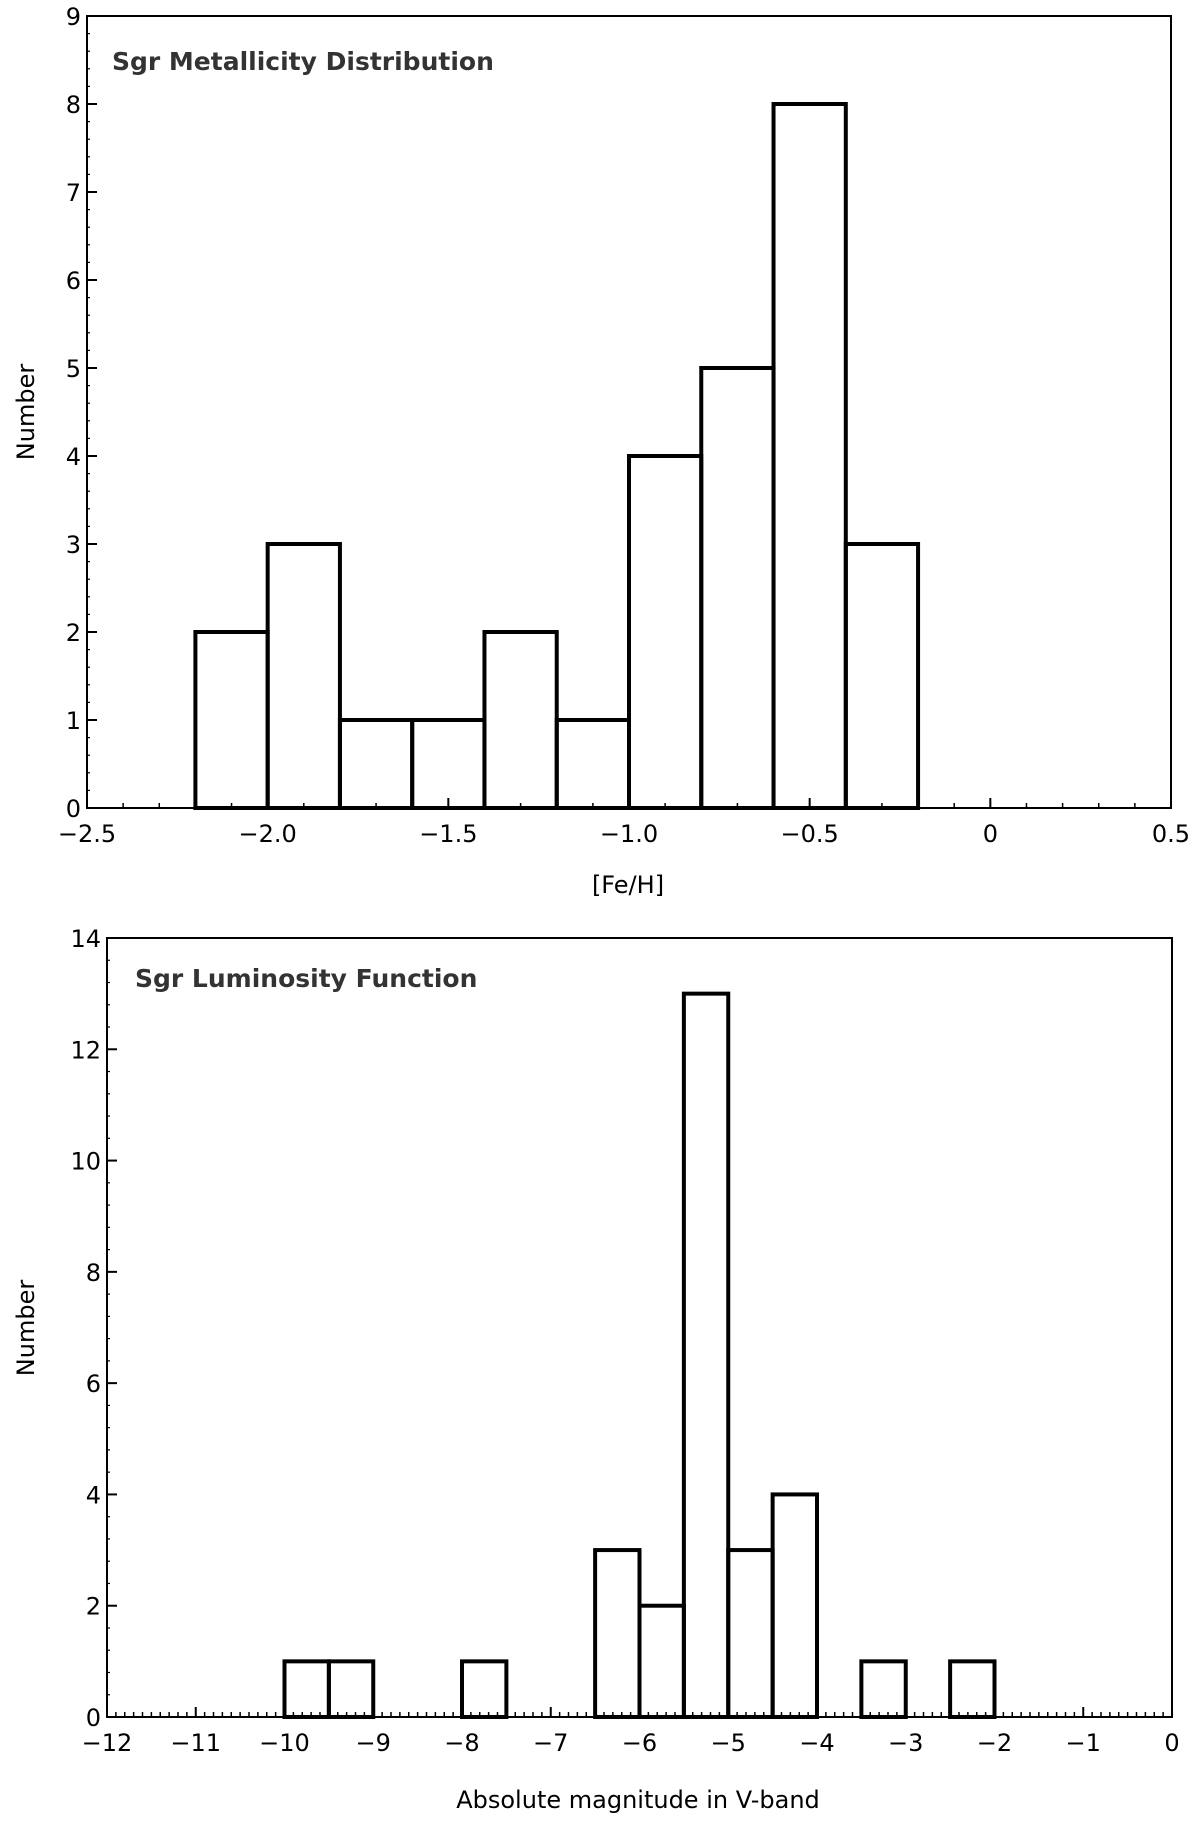  I want to click on x-tick-label: −1, so click(1083, 1743).